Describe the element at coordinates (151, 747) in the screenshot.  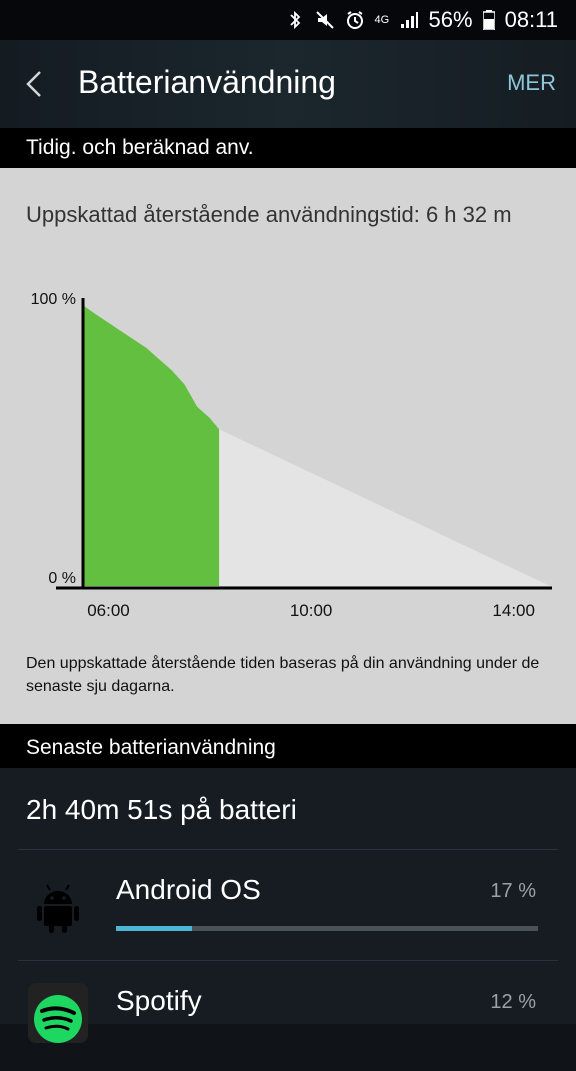
I see `section-header-recent-label: Senaste batterianvändning` at that location.